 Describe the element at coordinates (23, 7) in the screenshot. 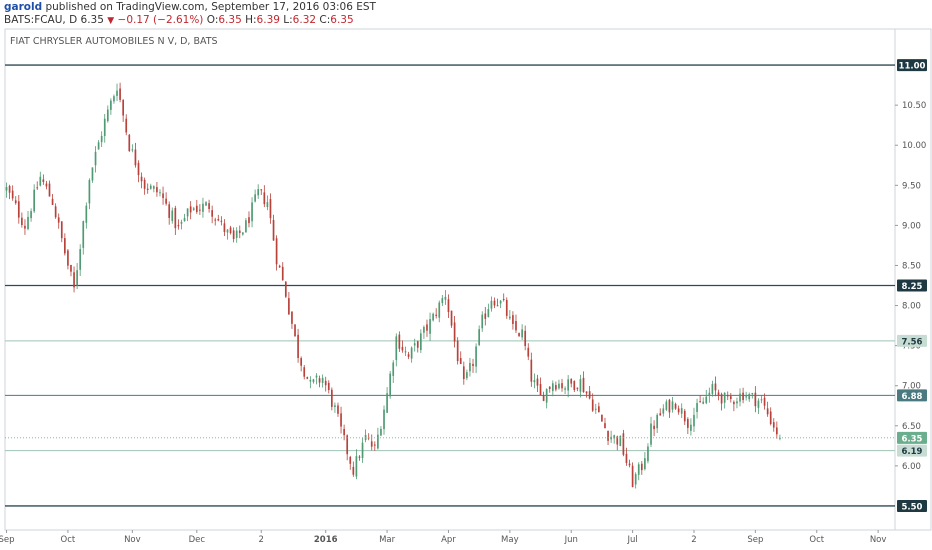

I see `author-link: garold` at that location.